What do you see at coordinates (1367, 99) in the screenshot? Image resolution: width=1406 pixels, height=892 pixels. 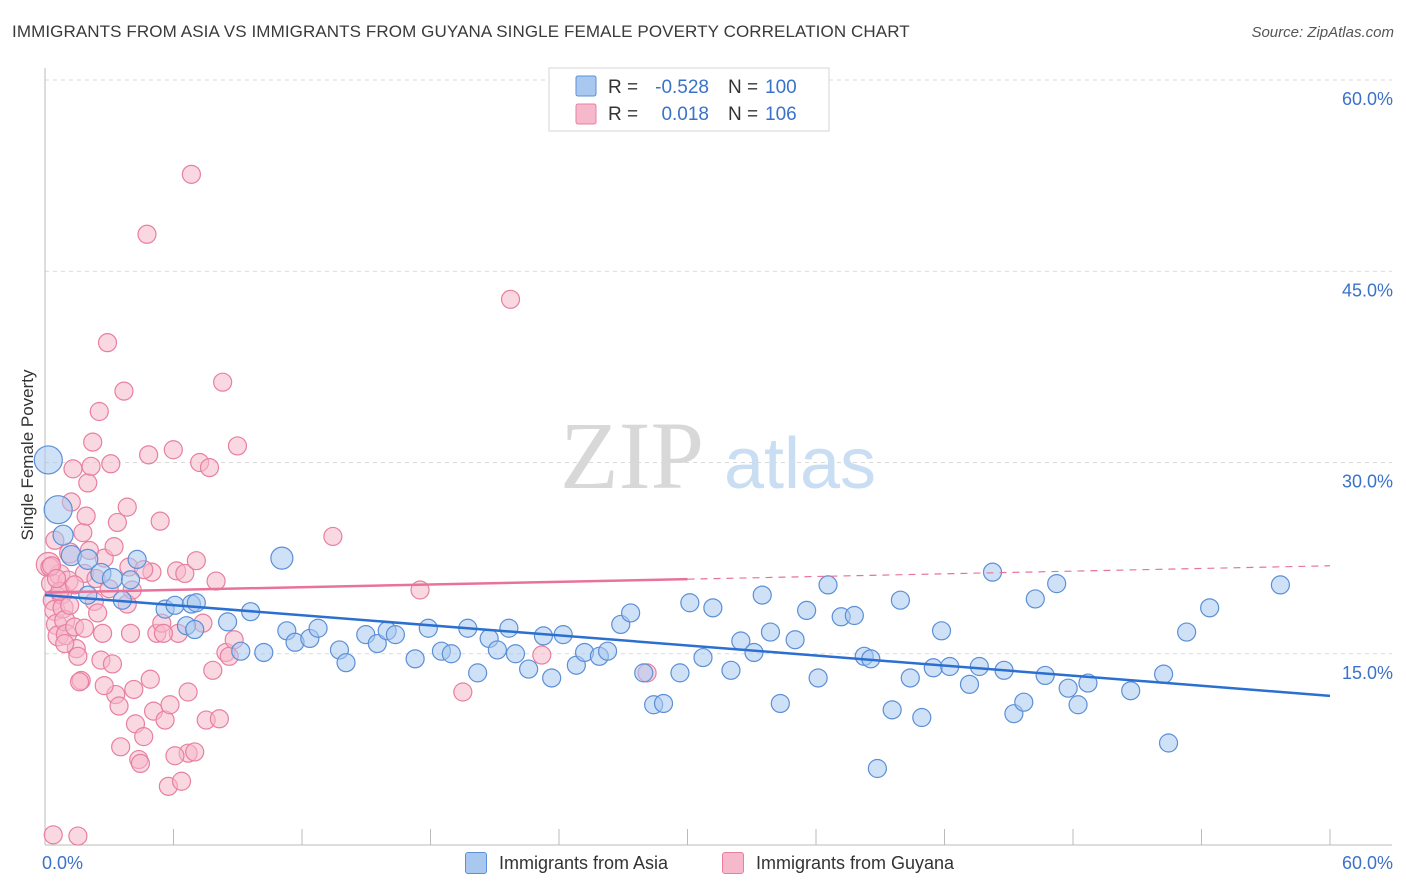 I see `y-tick-label: 60.0%` at bounding box center [1367, 99].